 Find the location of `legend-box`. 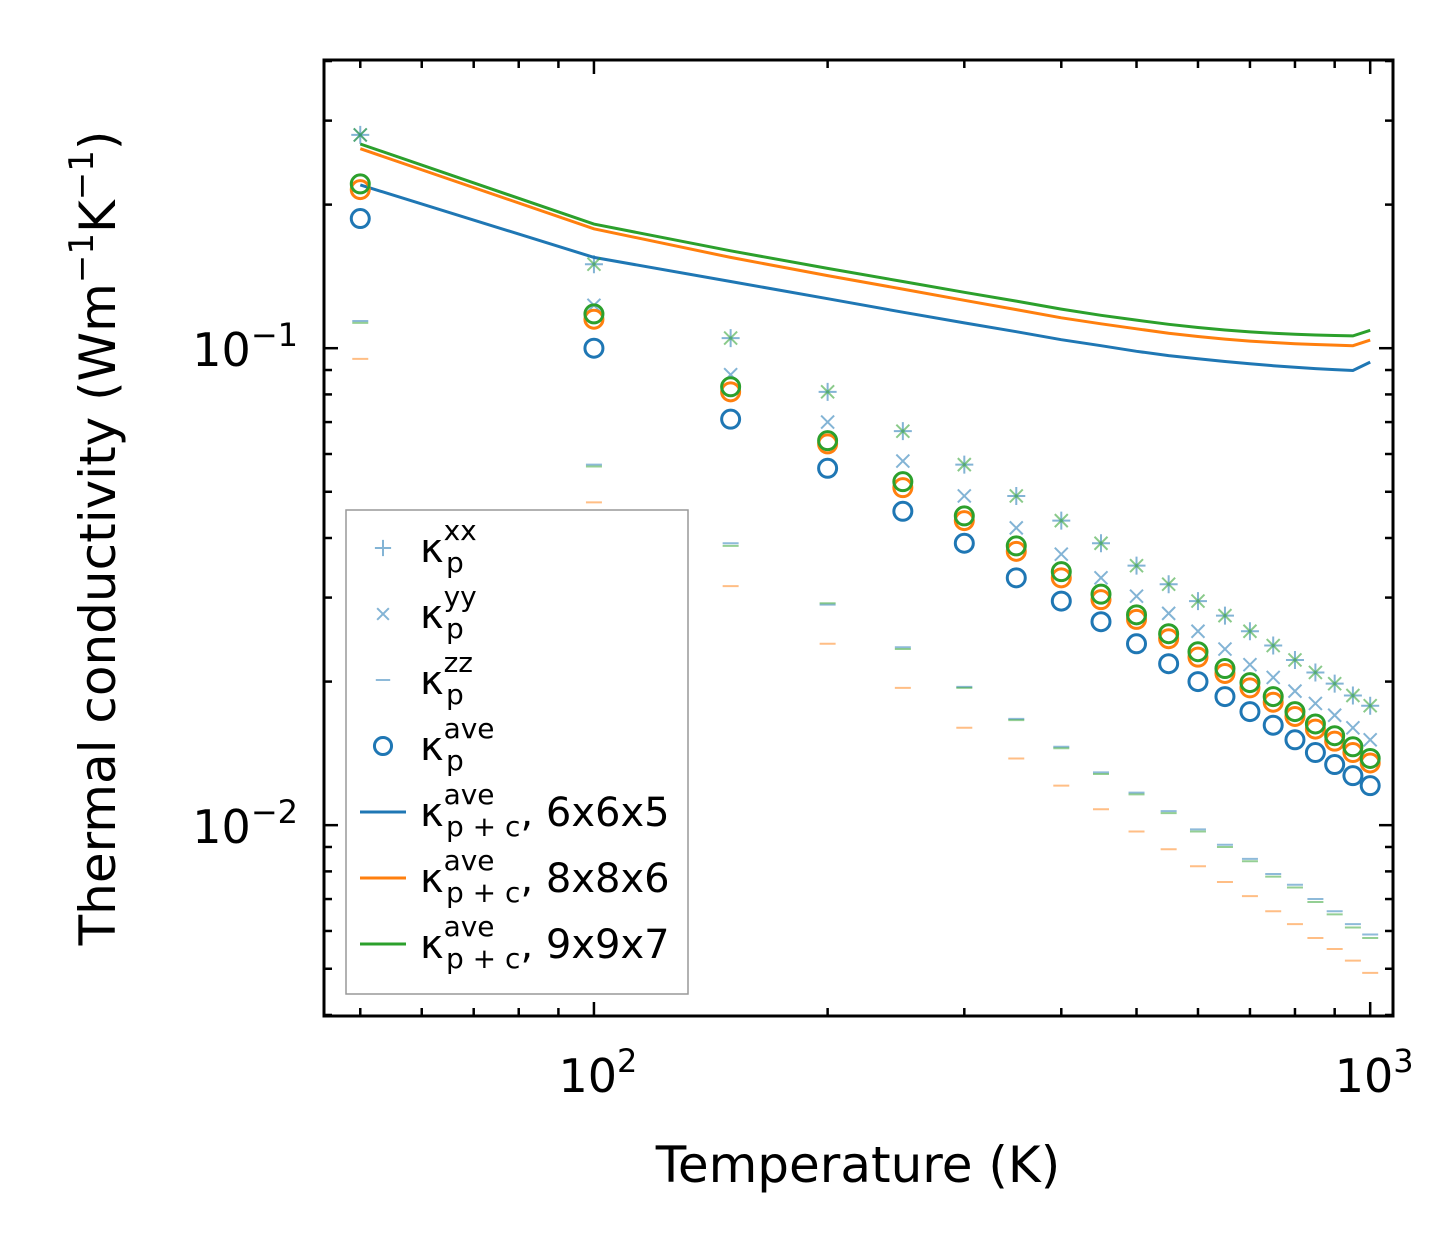

legend-box is located at coordinates (517, 752).